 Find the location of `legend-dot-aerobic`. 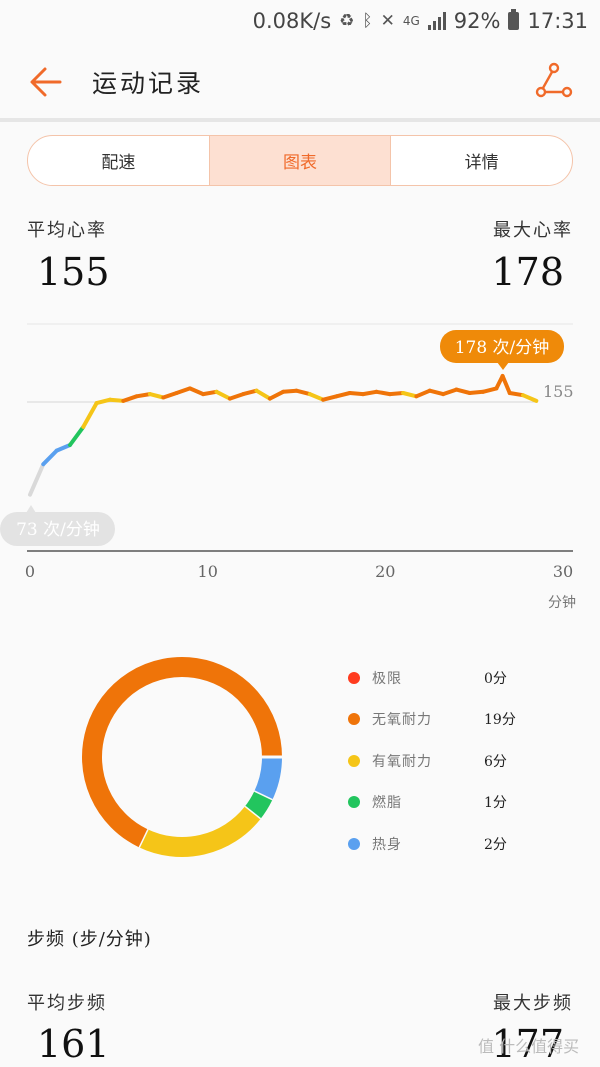

legend-dot-aerobic is located at coordinates (354, 761).